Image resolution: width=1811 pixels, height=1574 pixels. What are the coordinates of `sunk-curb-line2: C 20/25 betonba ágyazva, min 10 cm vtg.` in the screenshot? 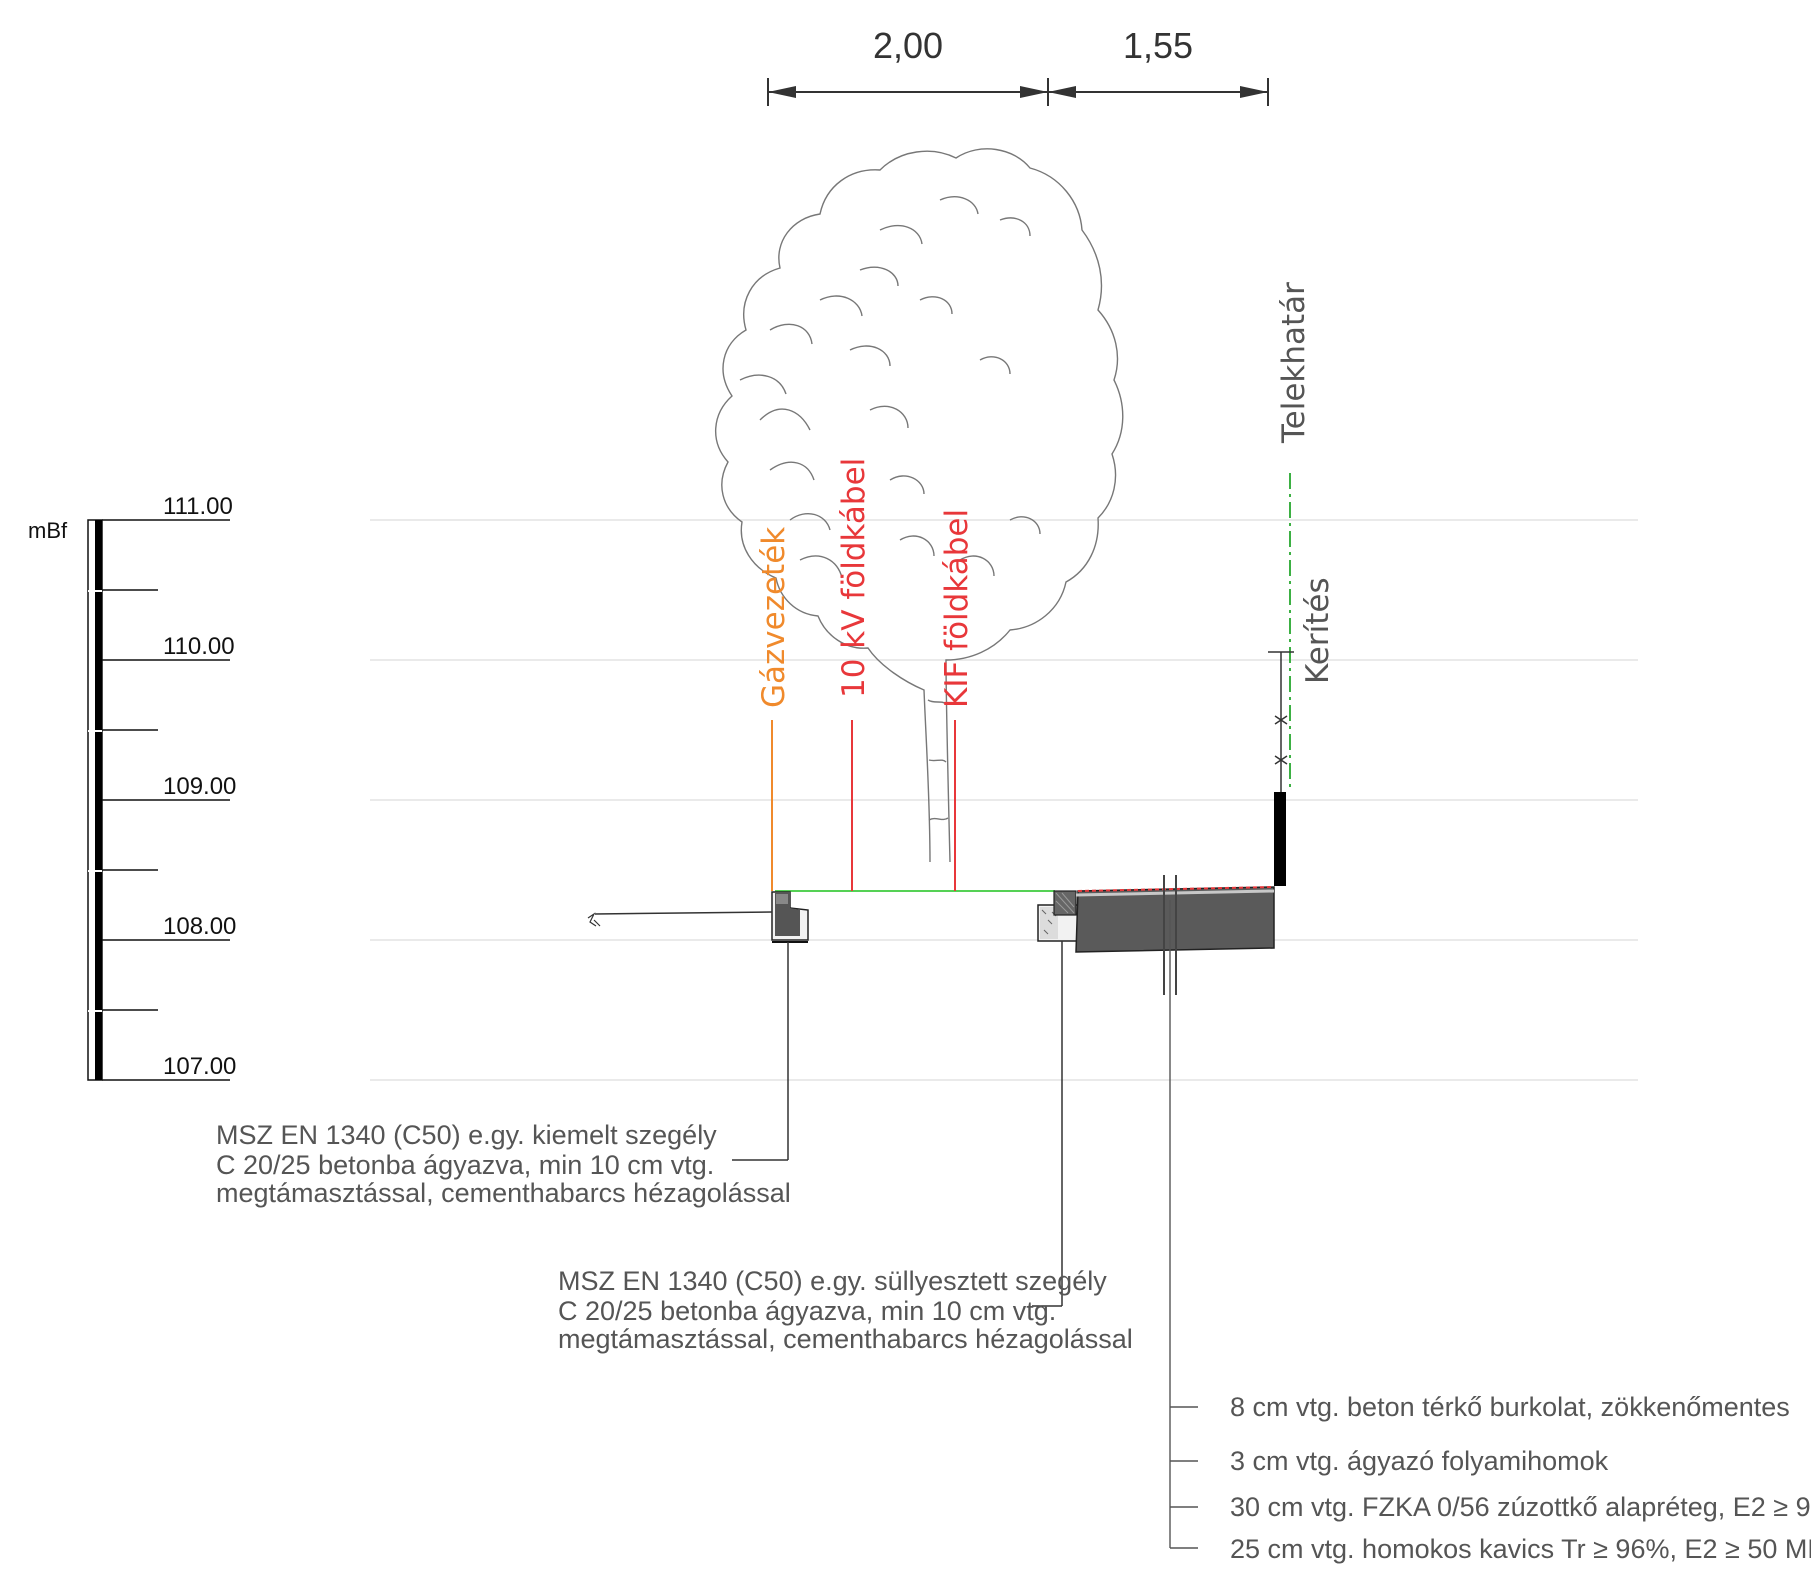 It's located at (807, 1311).